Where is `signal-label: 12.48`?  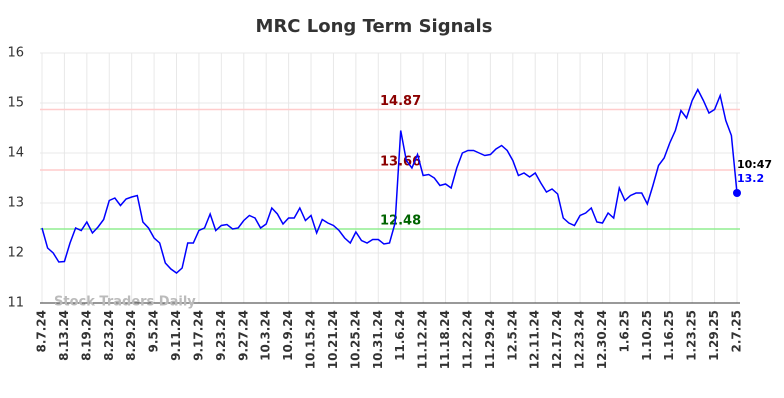
signal-label: 12.48 is located at coordinates (400, 221).